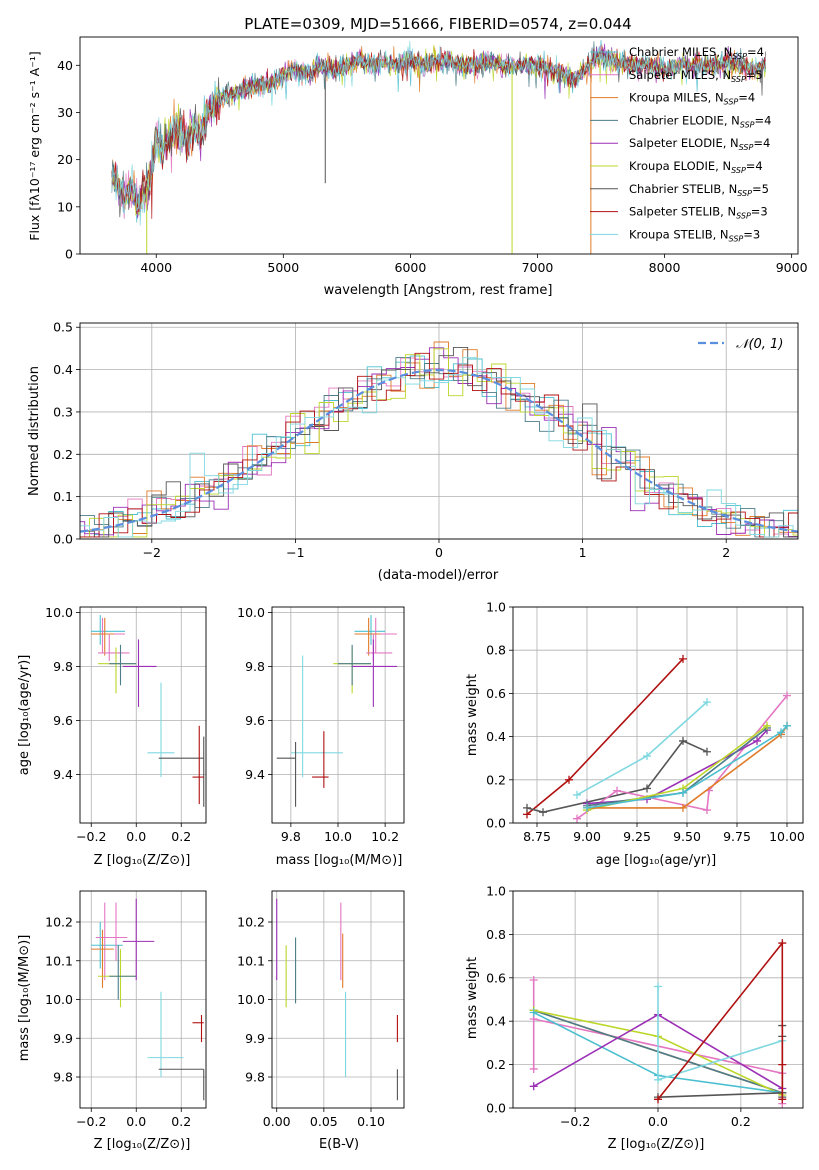 This screenshot has width=819, height=1170. I want to click on legend-entry: Kroupa MILES, NSSP=4, so click(692, 99).